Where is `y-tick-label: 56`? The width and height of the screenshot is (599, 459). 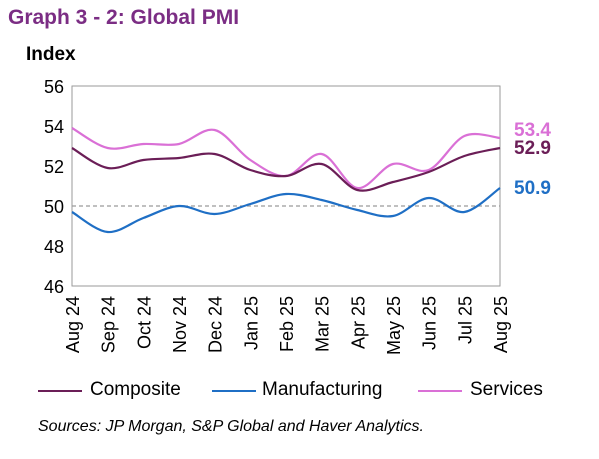 y-tick-label: 56 is located at coordinates (54, 87).